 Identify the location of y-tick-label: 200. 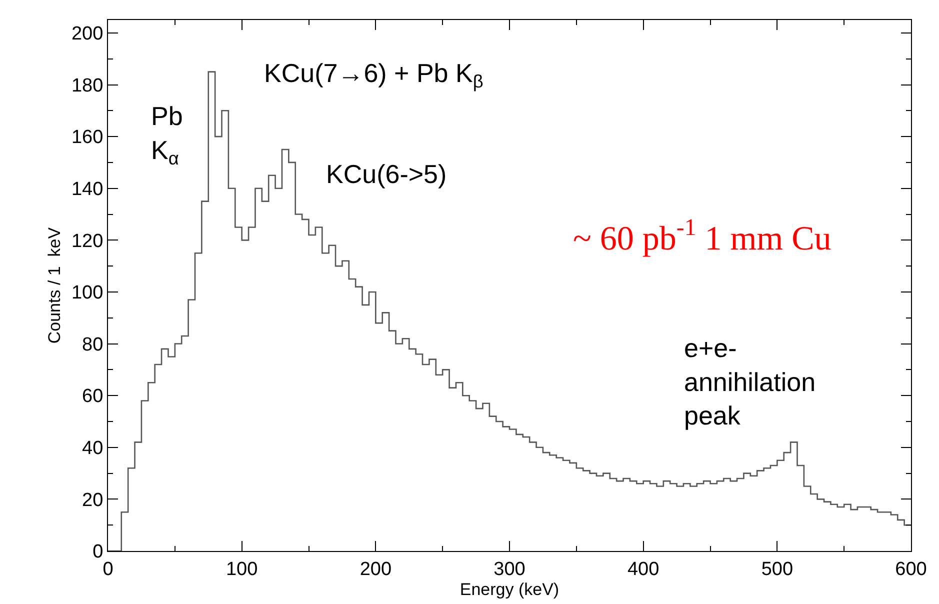
(87, 34).